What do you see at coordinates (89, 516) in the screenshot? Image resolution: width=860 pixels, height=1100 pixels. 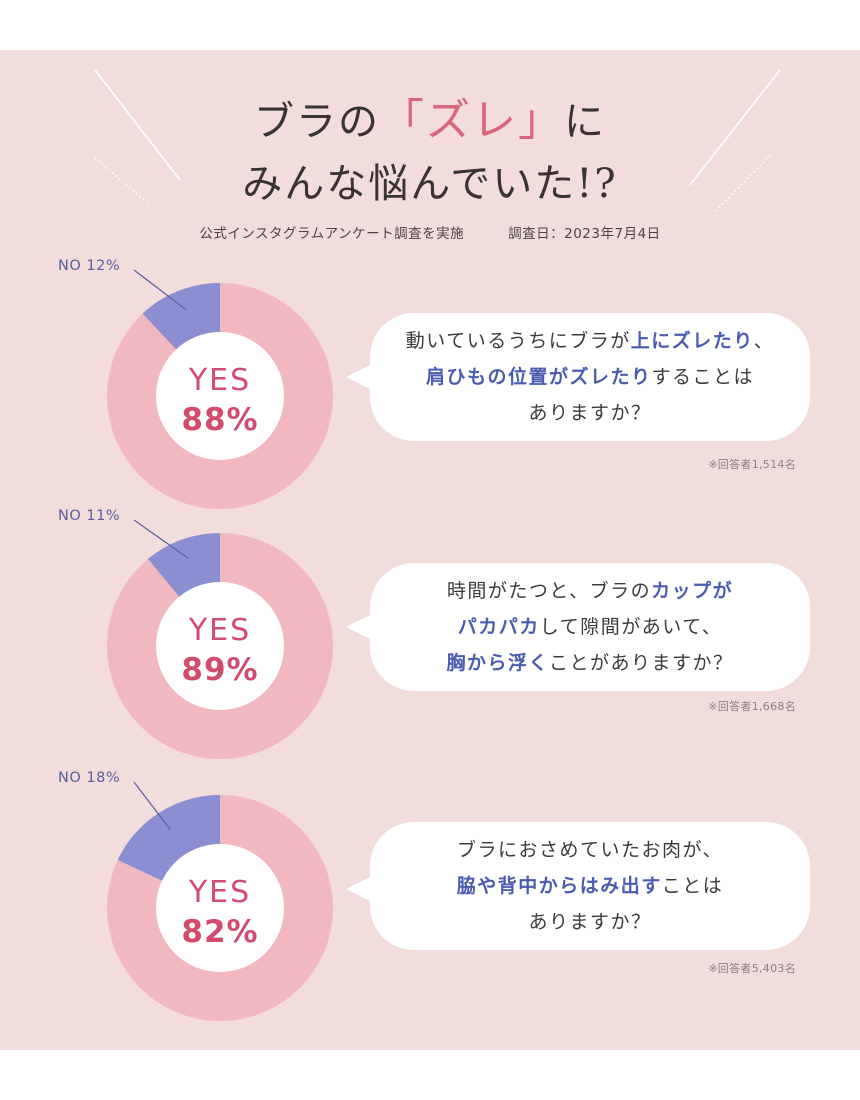 I see `no-label: NO 11%` at bounding box center [89, 516].